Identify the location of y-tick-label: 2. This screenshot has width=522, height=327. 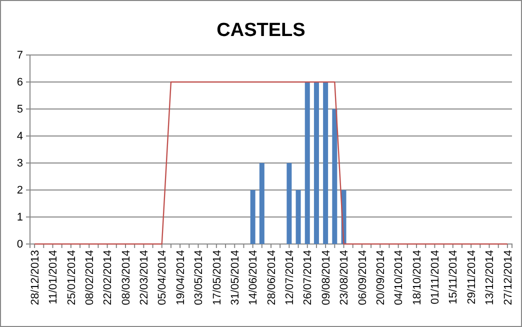
(19, 190).